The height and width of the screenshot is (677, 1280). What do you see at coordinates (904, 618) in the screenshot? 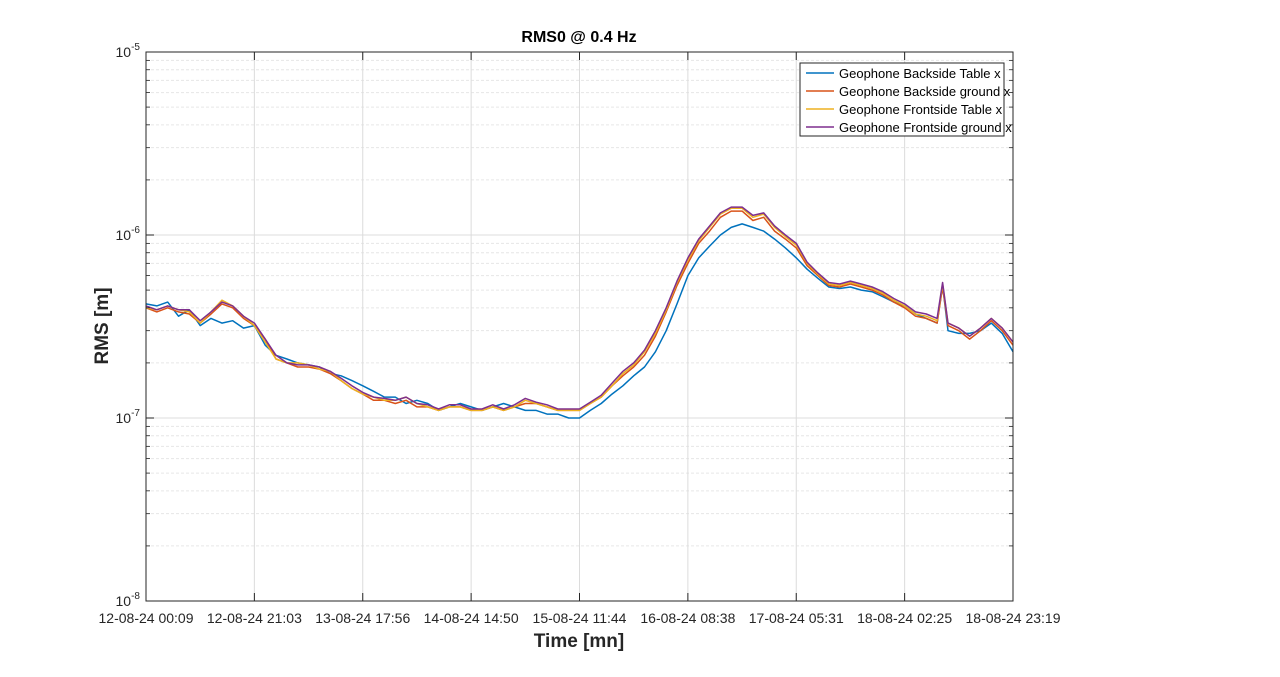
I see `x-tick-label: 18-08-24 02:25` at bounding box center [904, 618].